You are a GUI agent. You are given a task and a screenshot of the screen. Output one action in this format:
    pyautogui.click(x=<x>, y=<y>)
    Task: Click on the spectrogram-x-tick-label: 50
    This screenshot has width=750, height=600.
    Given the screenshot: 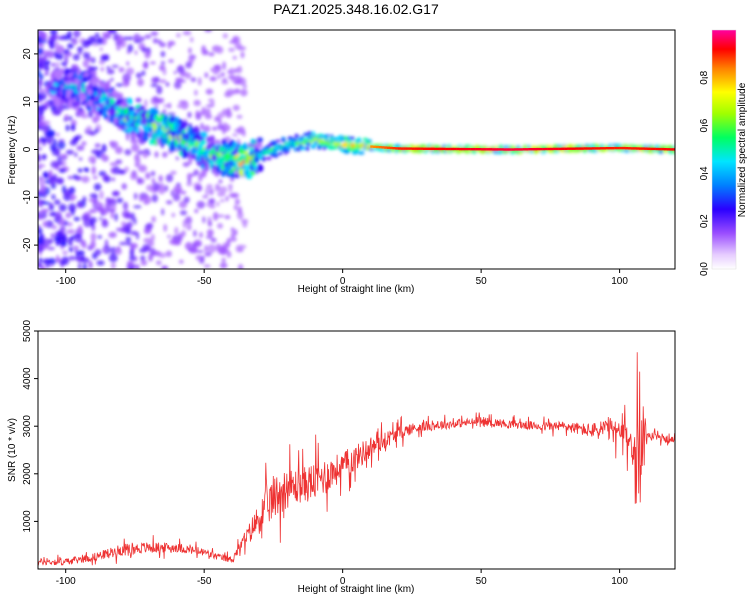 What is the action you would take?
    pyautogui.click(x=482, y=281)
    